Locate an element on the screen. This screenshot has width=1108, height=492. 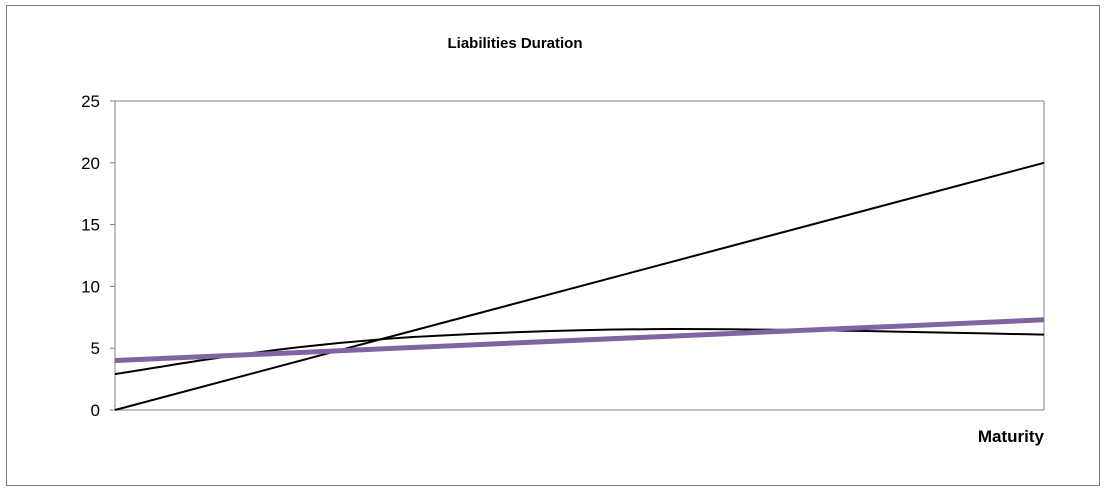
chart-title: Liabilities Duration is located at coordinates (514, 43).